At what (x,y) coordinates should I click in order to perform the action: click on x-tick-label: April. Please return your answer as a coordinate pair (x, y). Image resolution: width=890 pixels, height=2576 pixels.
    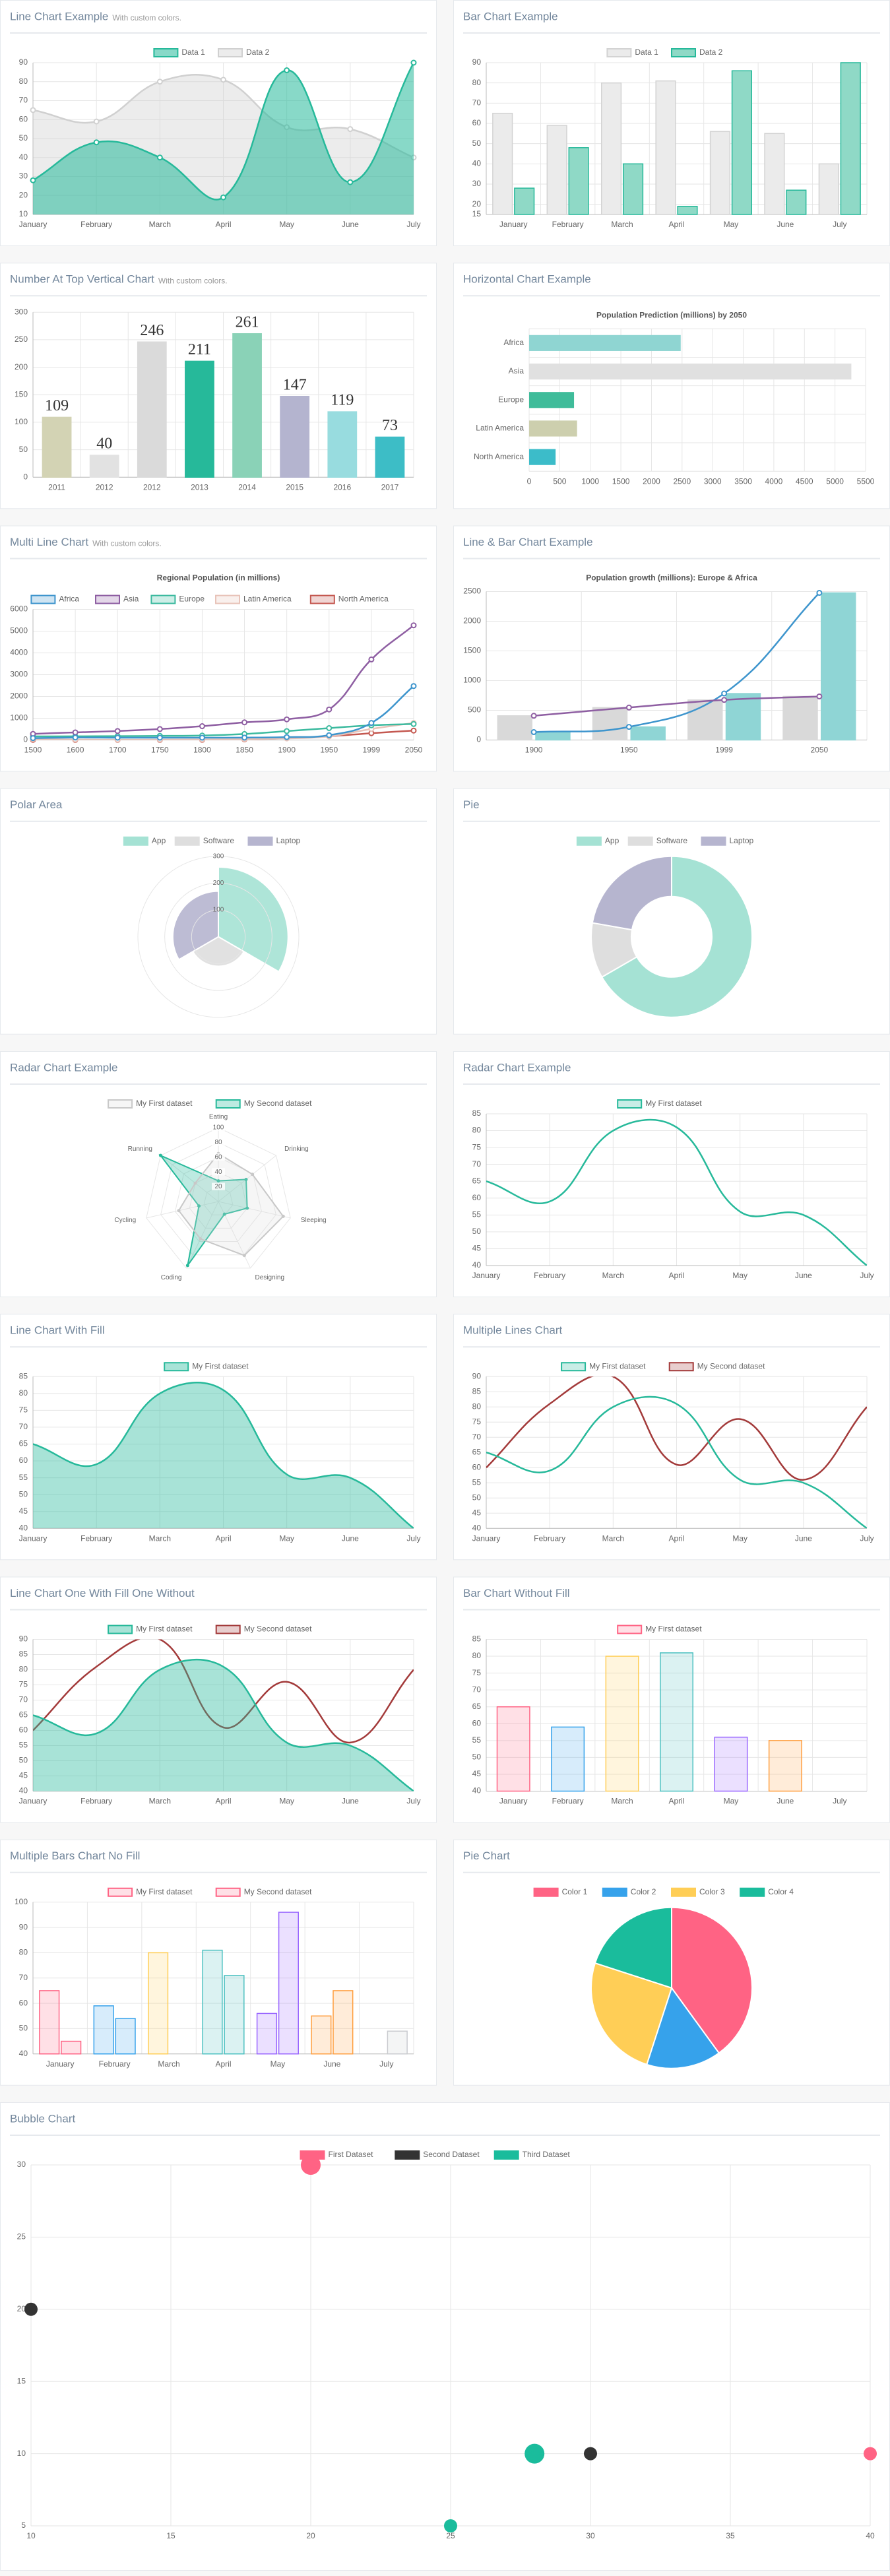
    Looking at the image, I should click on (223, 1538).